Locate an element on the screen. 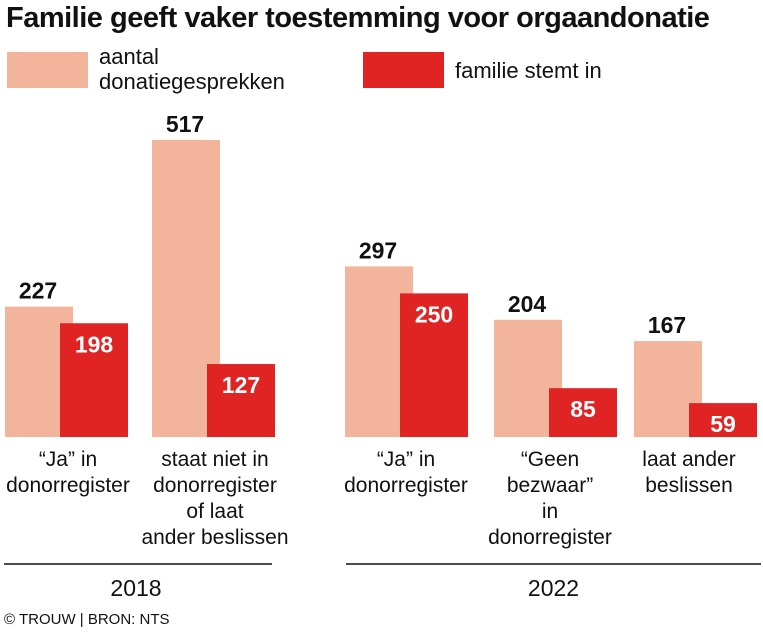 This screenshot has height=636, width=763. category-label-line: “Geen is located at coordinates (550, 459).